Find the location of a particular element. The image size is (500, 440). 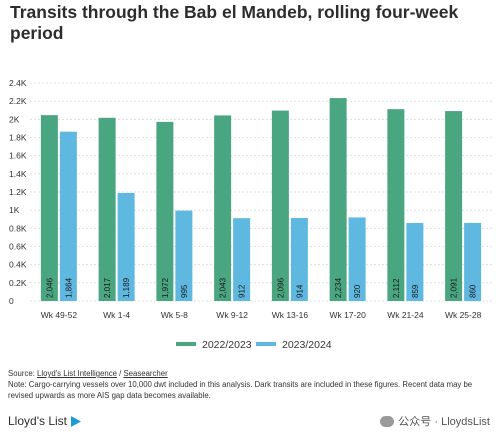

data-label: 2,017 is located at coordinates (107, 287).